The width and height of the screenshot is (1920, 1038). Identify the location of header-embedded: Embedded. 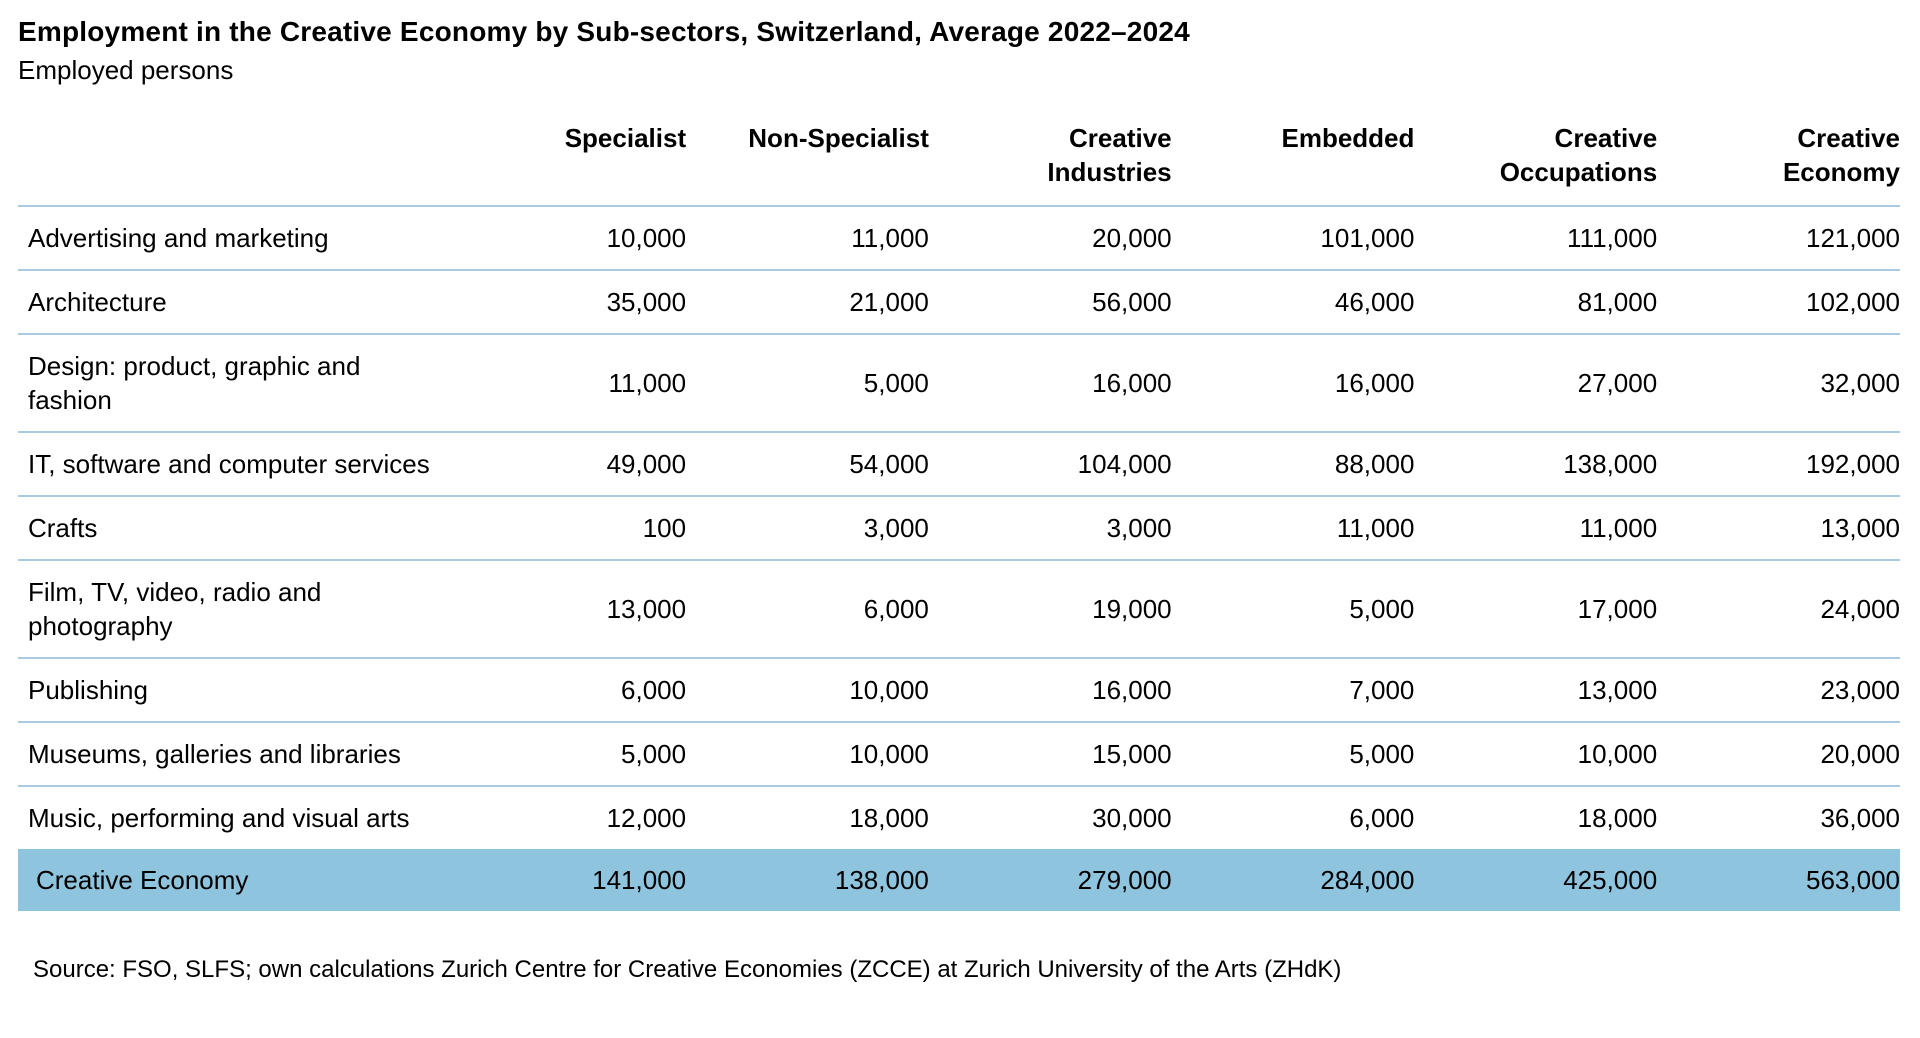
(1293, 152).